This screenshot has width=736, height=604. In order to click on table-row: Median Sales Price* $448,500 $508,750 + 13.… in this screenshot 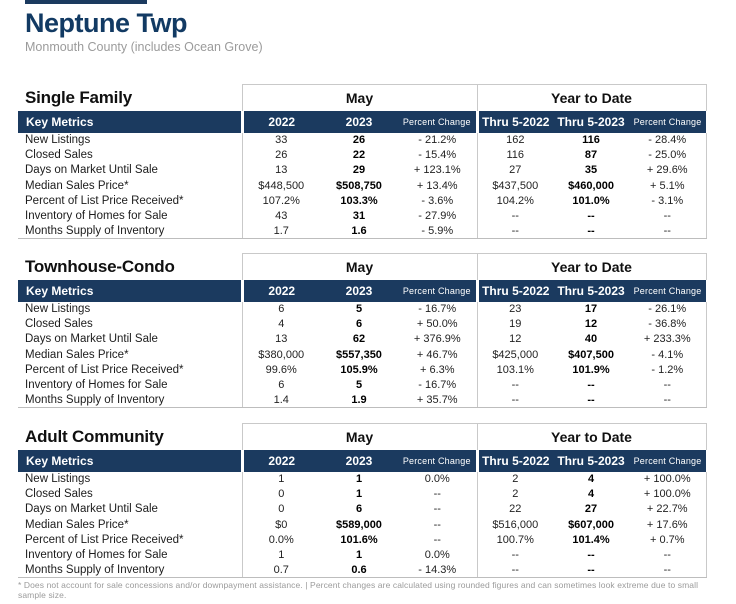, I will do `click(362, 186)`.